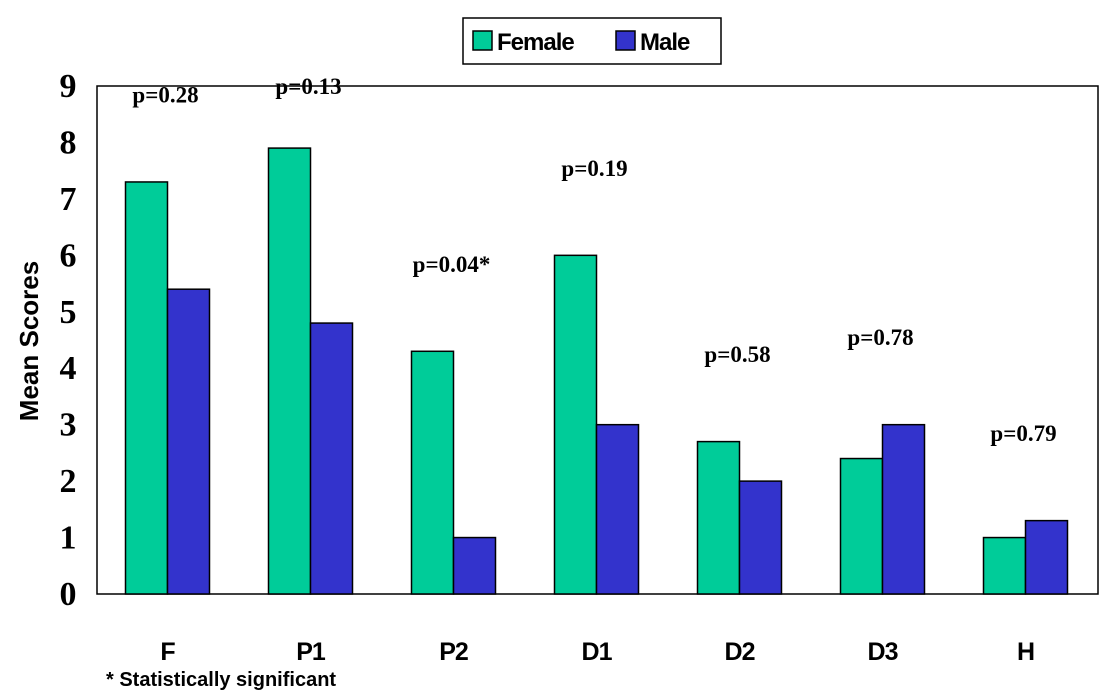  Describe the element at coordinates (68, 86) in the screenshot. I see `y-tick-label: 9` at that location.